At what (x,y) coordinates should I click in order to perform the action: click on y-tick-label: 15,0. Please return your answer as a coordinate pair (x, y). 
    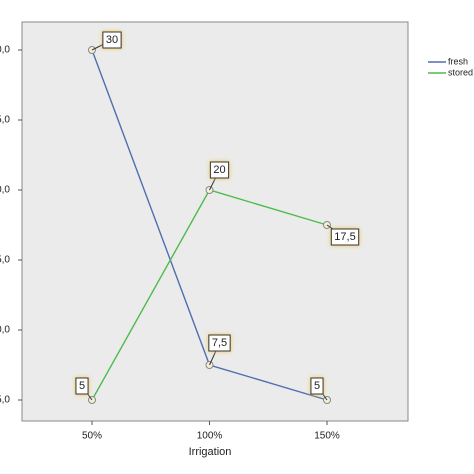
    Looking at the image, I should click on (5, 260).